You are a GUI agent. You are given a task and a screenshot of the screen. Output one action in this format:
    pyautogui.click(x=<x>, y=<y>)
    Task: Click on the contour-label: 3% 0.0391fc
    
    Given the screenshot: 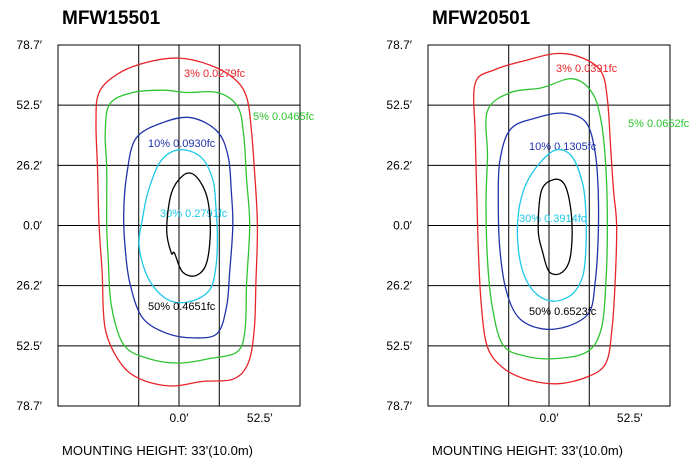 What is the action you would take?
    pyautogui.click(x=587, y=69)
    